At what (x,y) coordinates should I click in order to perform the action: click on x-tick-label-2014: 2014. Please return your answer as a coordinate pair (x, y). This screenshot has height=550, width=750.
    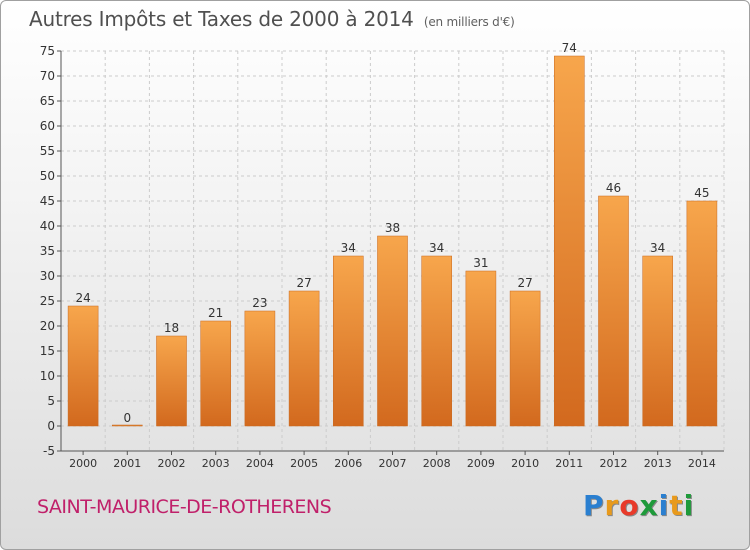
    Looking at the image, I should click on (702, 463).